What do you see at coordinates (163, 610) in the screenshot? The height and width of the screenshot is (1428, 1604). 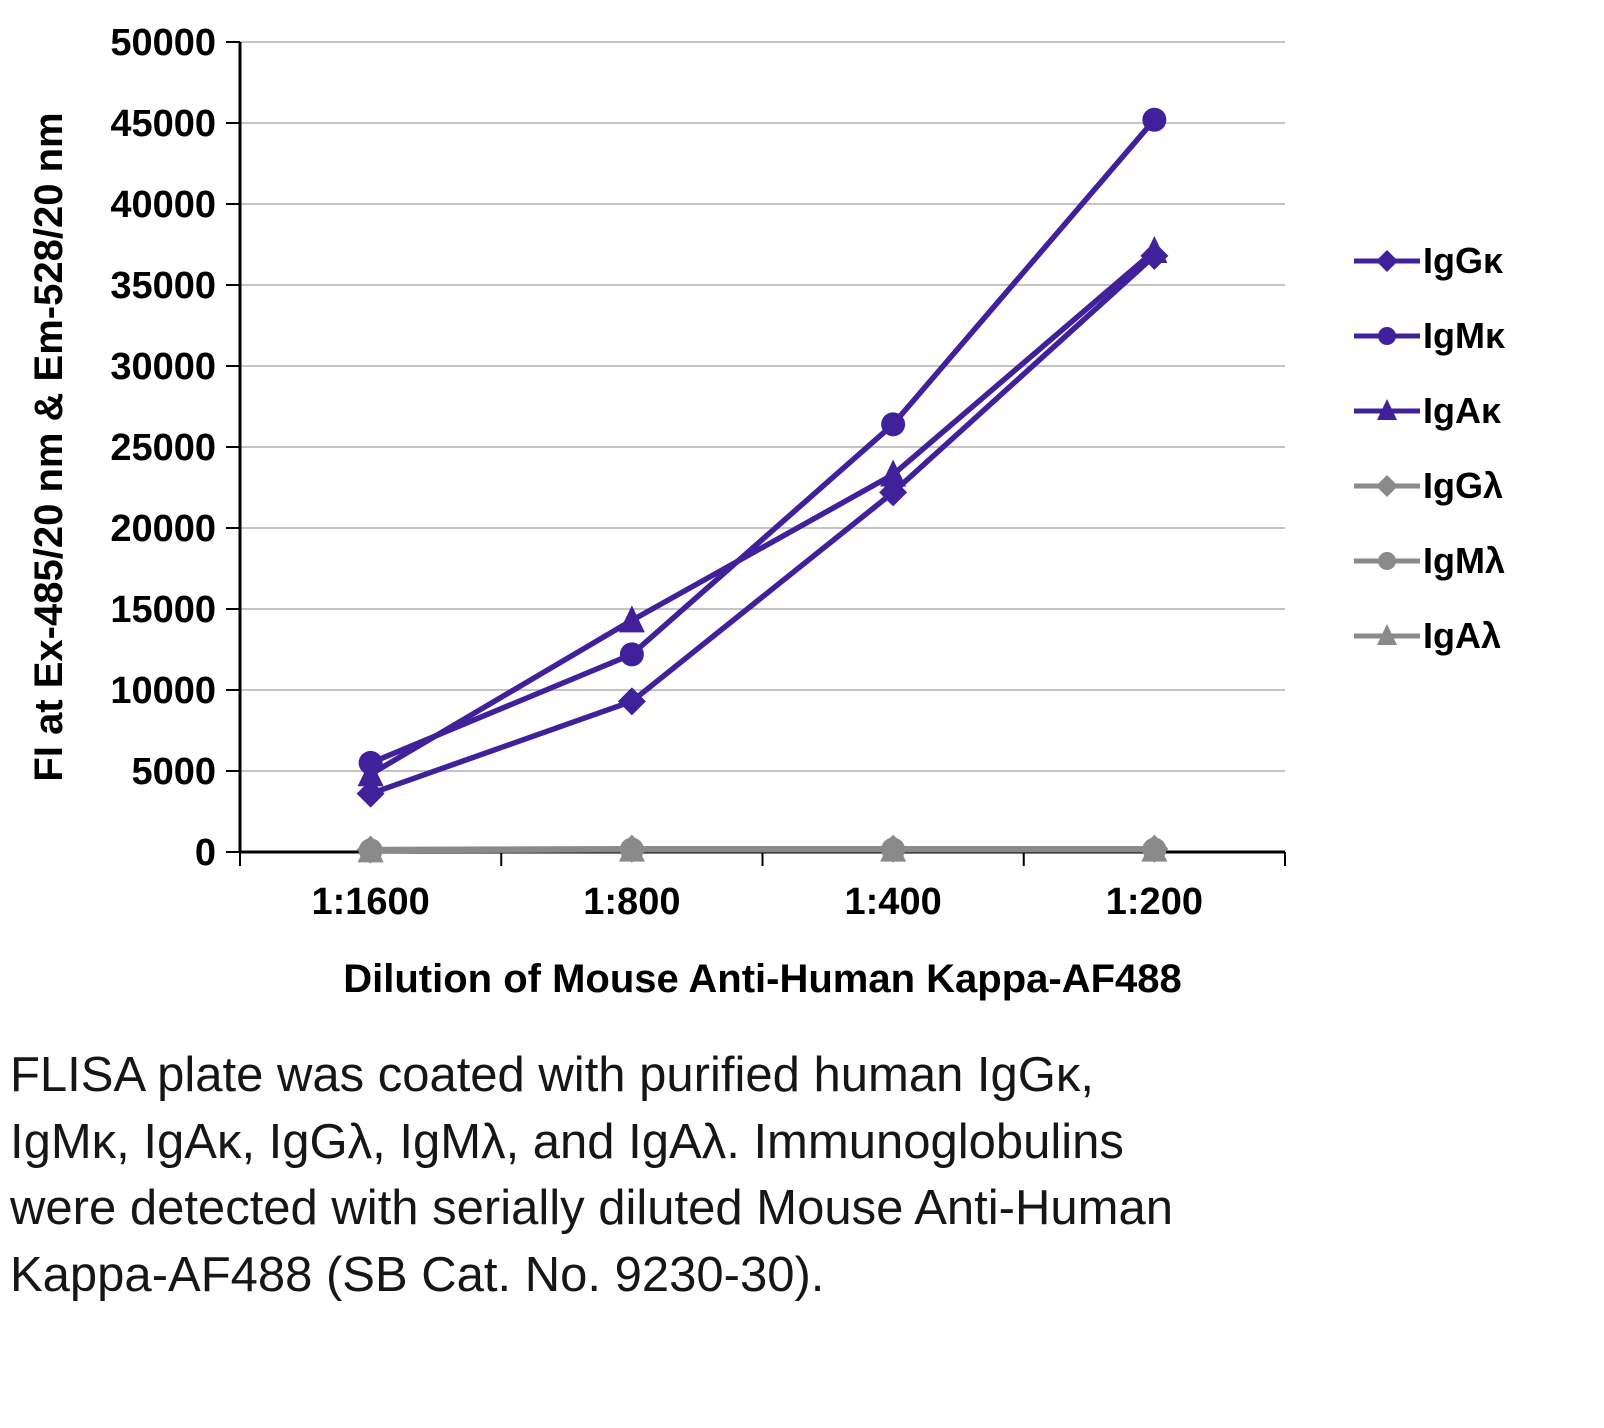 I see `y-tick-label: 15000` at bounding box center [163, 610].